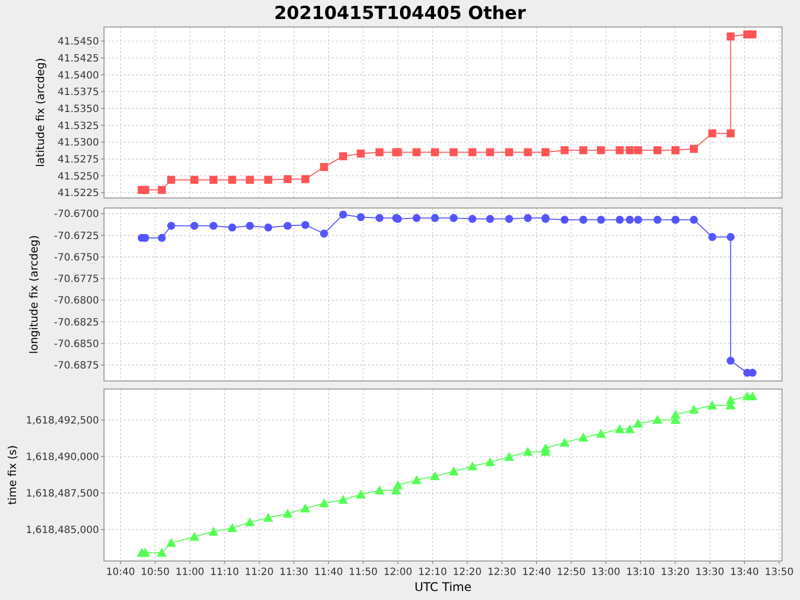  What do you see at coordinates (400, 13) in the screenshot?
I see `chart-title: 20210415T104405 Other` at bounding box center [400, 13].